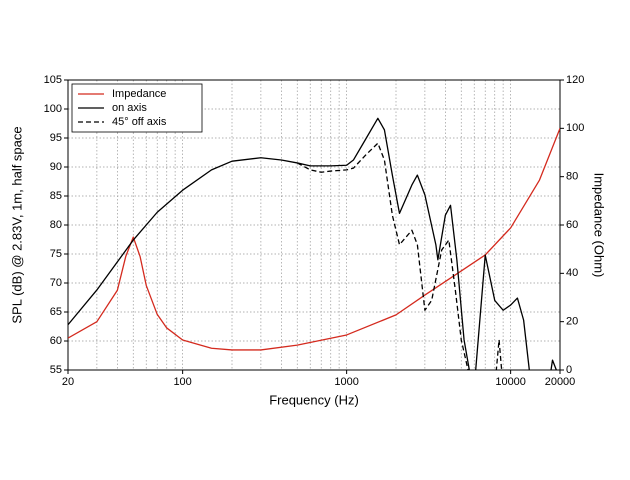 This screenshot has height=480, width=630. I want to click on y-tick-label: 75, so click(56, 254).